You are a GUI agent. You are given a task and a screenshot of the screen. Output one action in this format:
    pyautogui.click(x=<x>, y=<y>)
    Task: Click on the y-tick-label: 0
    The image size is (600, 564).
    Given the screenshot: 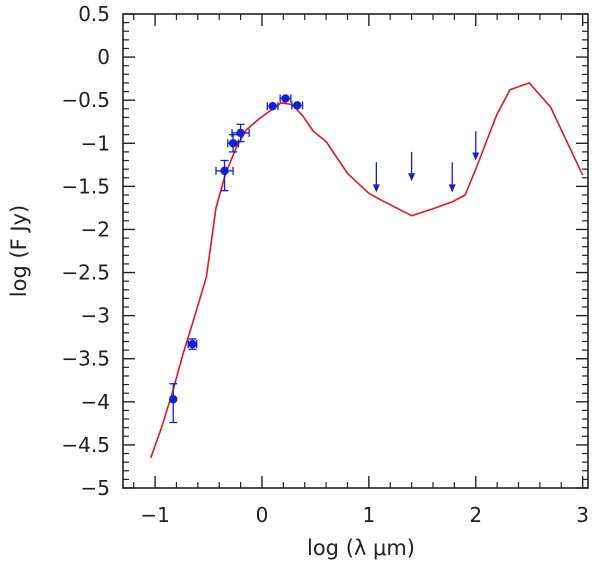 What is the action you would take?
    pyautogui.click(x=103, y=57)
    